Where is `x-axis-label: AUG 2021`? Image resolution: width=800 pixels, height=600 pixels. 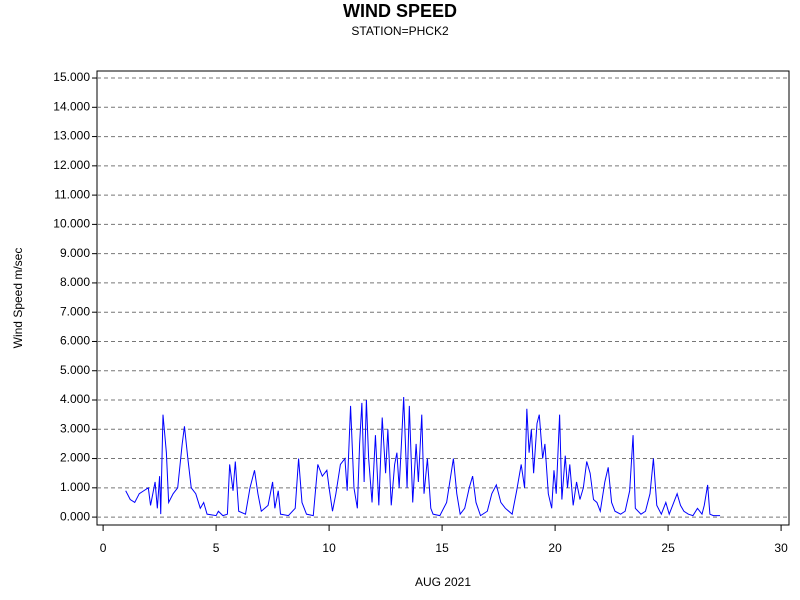
x-axis-label: AUG 2021 is located at coordinates (443, 582).